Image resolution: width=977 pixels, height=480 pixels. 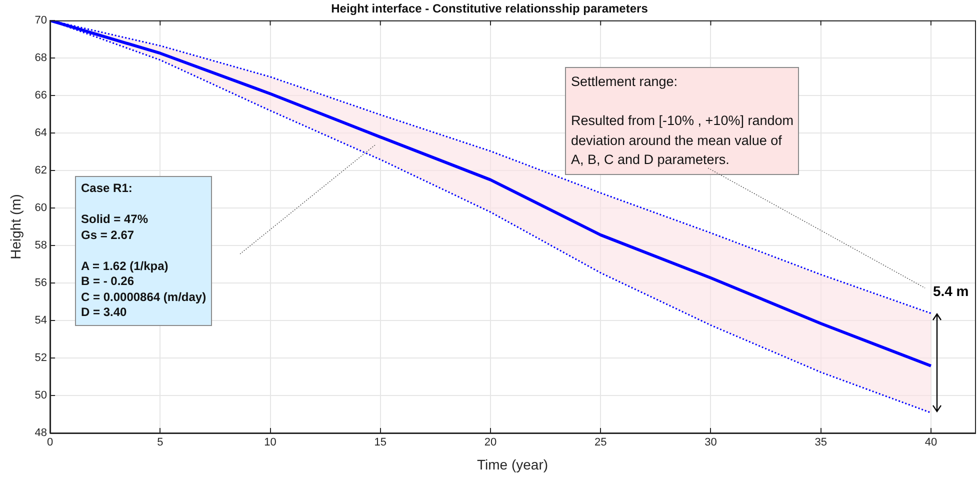 I want to click on text: Settlement range: Resulted from [-10% , +10%] random deviation around the mean value of A, B, C and D parameters., so click(x=682, y=120).